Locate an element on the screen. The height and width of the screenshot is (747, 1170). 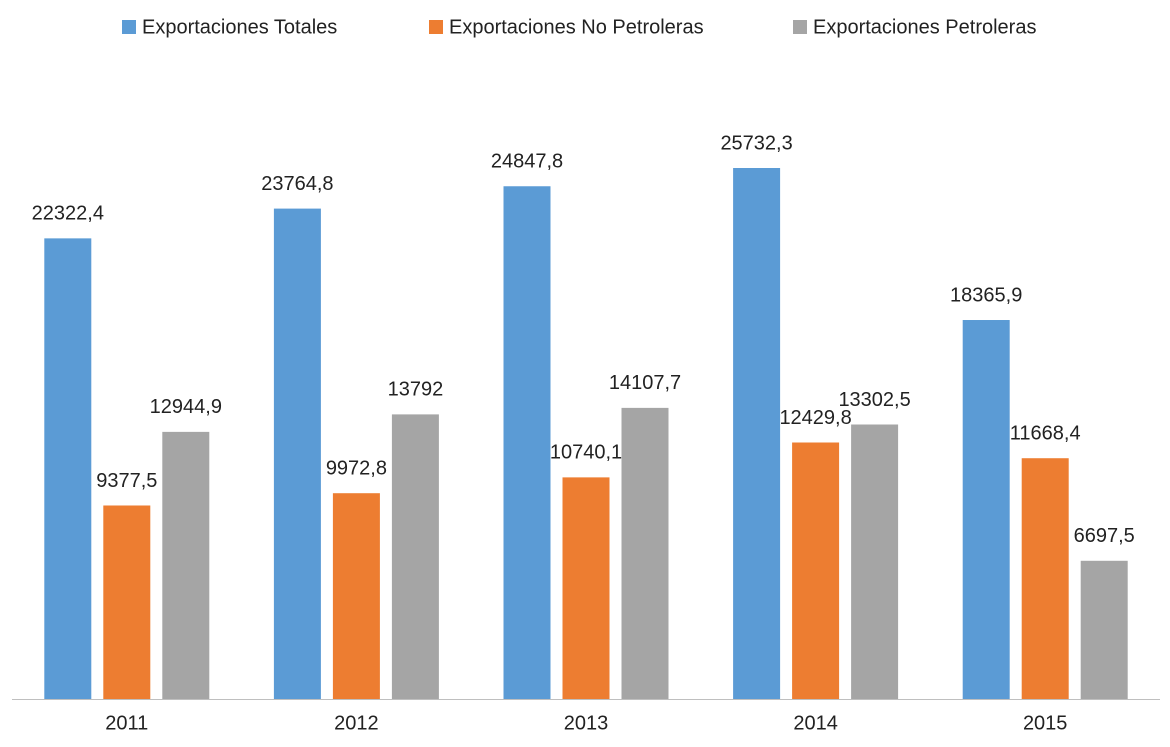
data-label: 13302,5 is located at coordinates (874, 400).